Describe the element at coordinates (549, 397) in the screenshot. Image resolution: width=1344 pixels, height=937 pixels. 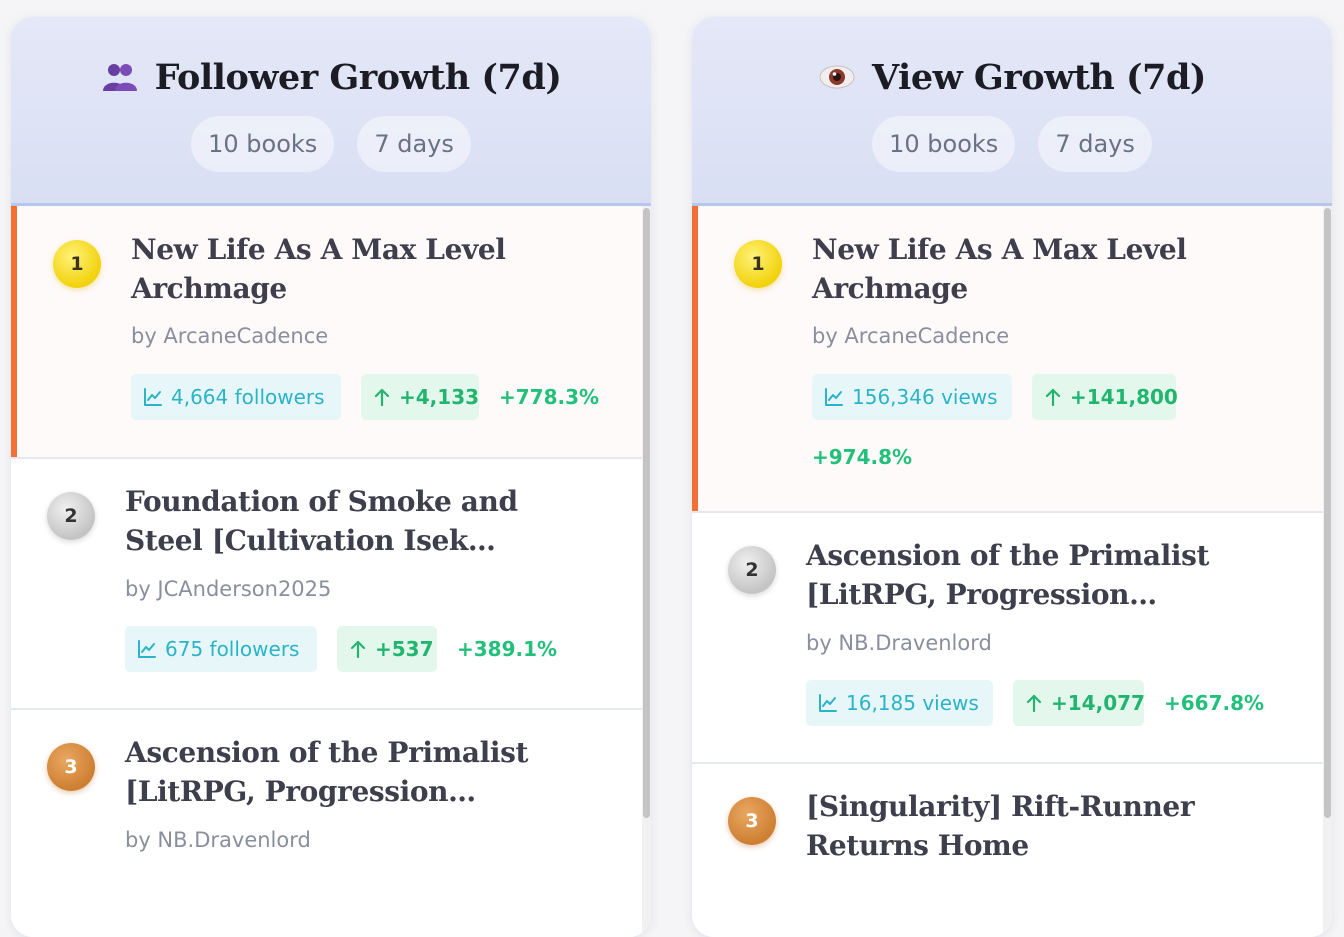
I see `percent-growth: +778.3%` at that location.